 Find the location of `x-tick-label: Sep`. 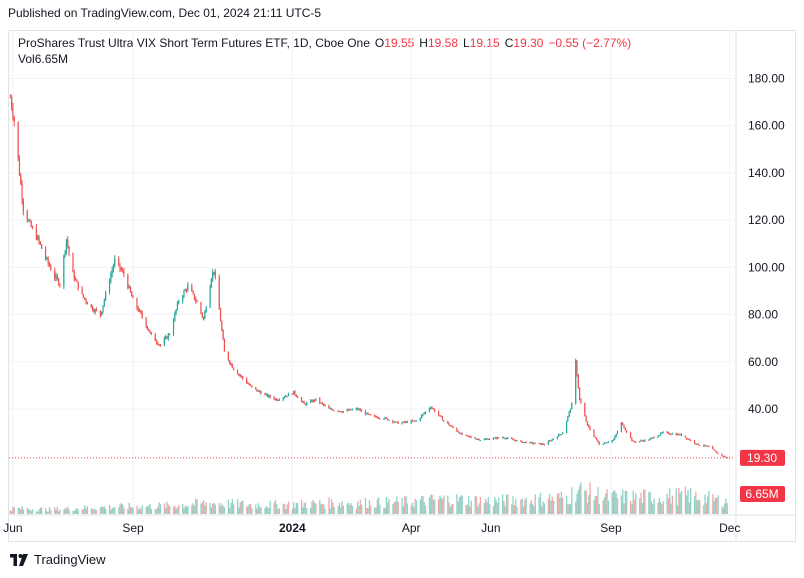

x-tick-label: Sep is located at coordinates (611, 528).